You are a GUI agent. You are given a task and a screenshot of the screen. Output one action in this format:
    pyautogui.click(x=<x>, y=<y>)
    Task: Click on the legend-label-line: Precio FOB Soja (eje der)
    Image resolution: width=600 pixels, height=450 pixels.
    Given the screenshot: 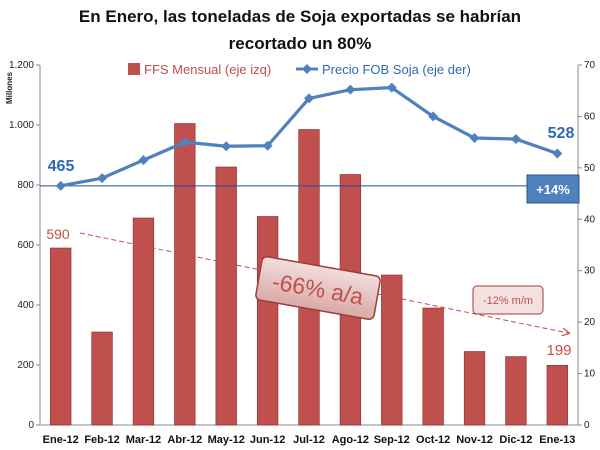 What is the action you would take?
    pyautogui.click(x=396, y=69)
    